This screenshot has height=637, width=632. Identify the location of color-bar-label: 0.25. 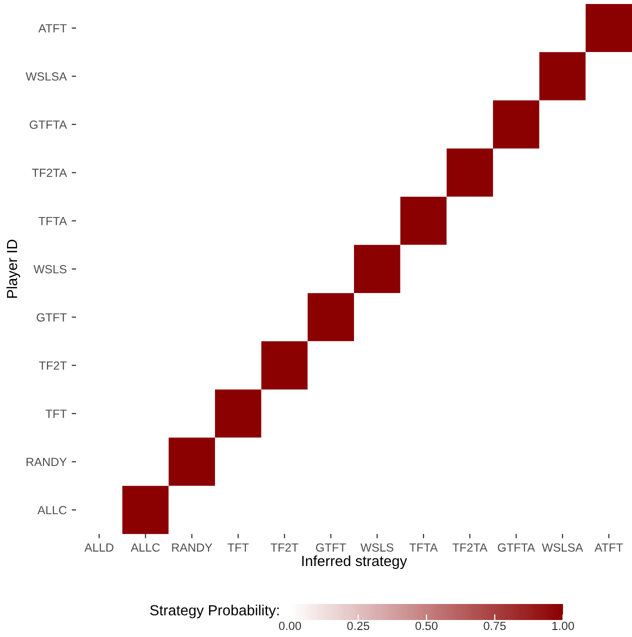
(358, 626).